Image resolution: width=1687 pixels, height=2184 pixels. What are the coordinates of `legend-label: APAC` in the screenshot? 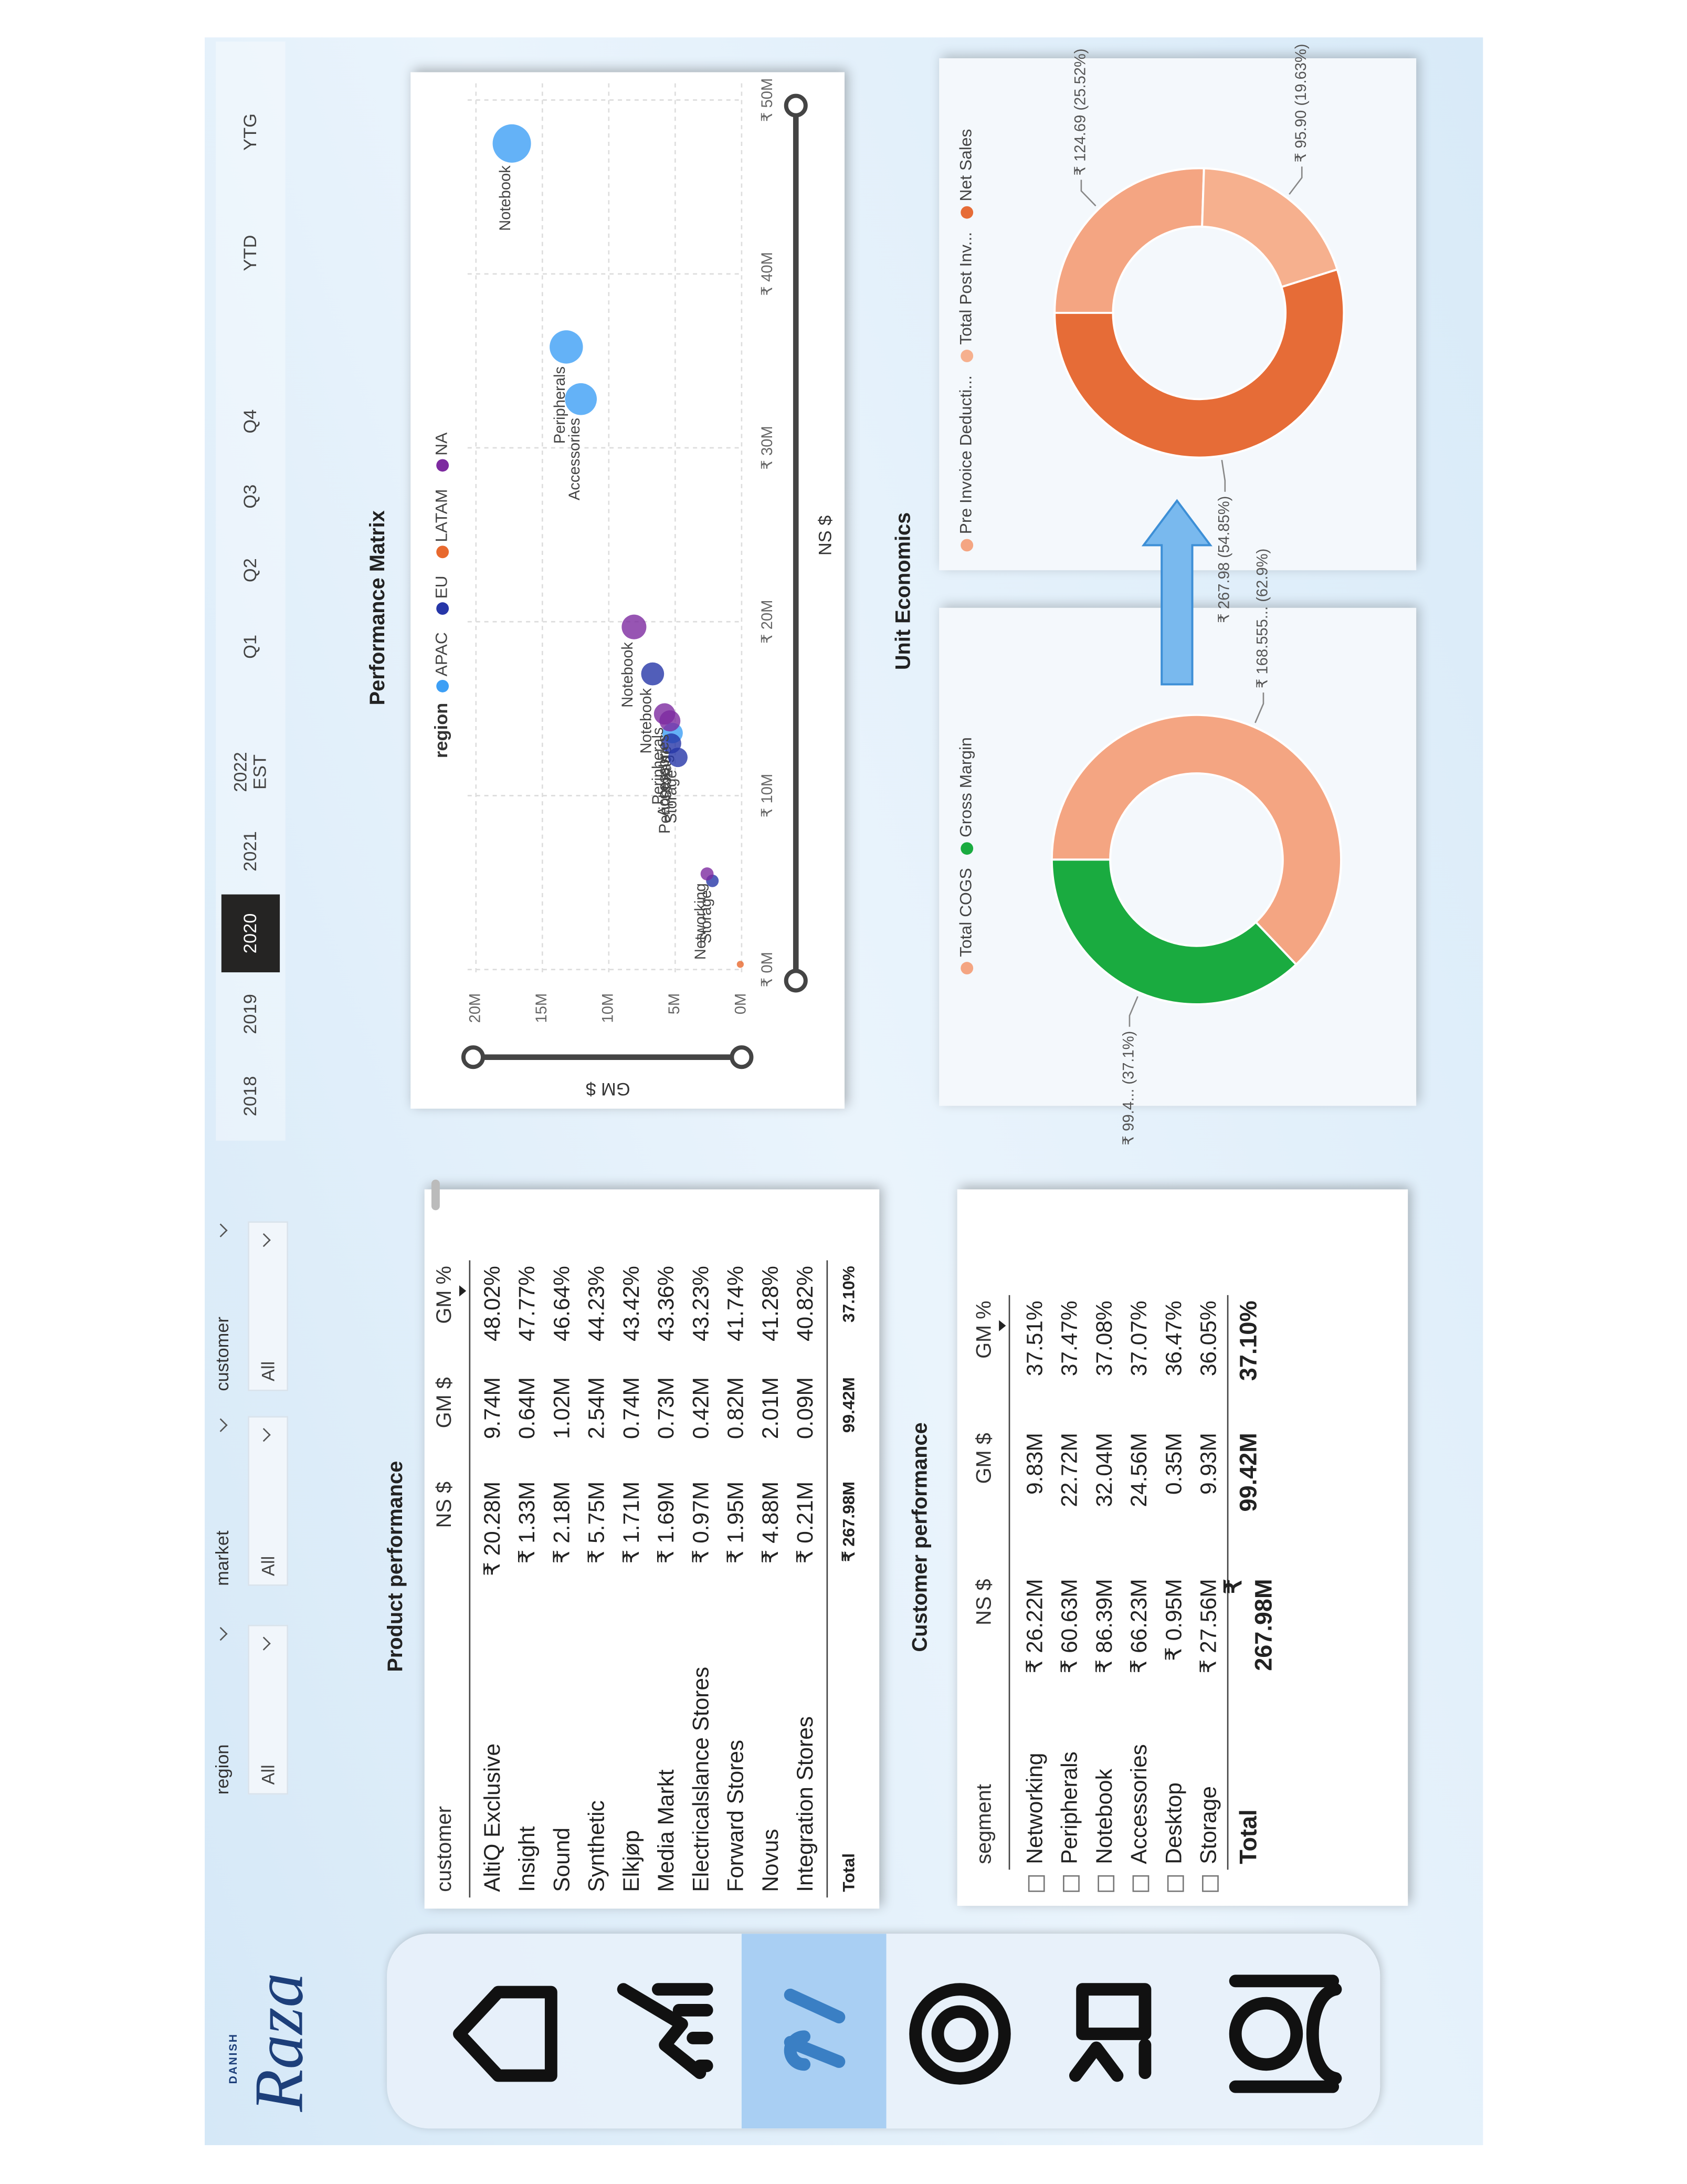 It's located at (441, 654).